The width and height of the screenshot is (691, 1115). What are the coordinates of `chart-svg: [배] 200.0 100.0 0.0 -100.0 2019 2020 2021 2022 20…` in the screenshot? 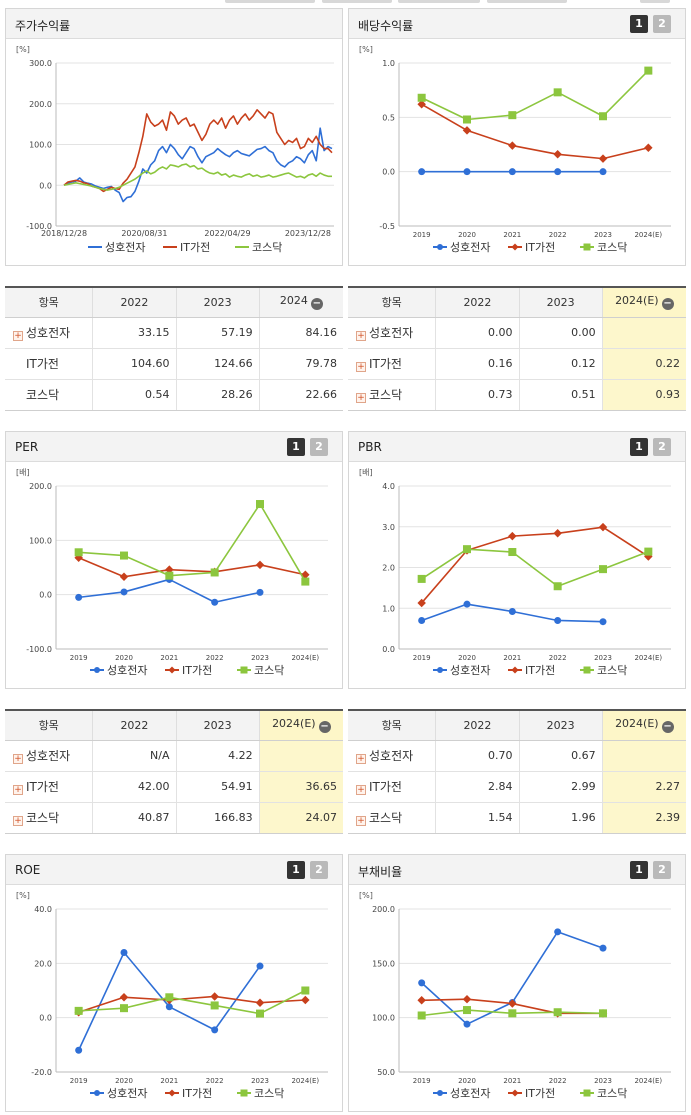 It's located at (172, 572).